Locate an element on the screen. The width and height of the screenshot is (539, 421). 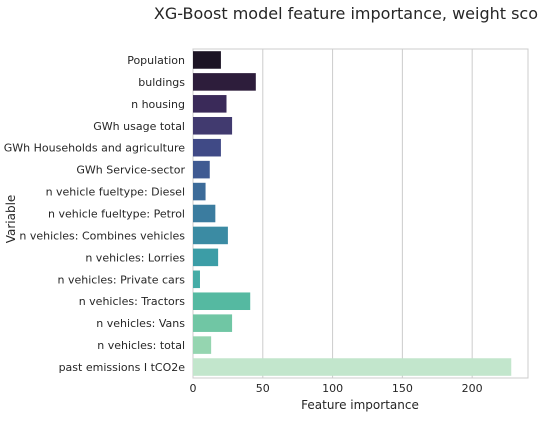
y-tick-label: n vehicles: Vans is located at coordinates (140, 323).